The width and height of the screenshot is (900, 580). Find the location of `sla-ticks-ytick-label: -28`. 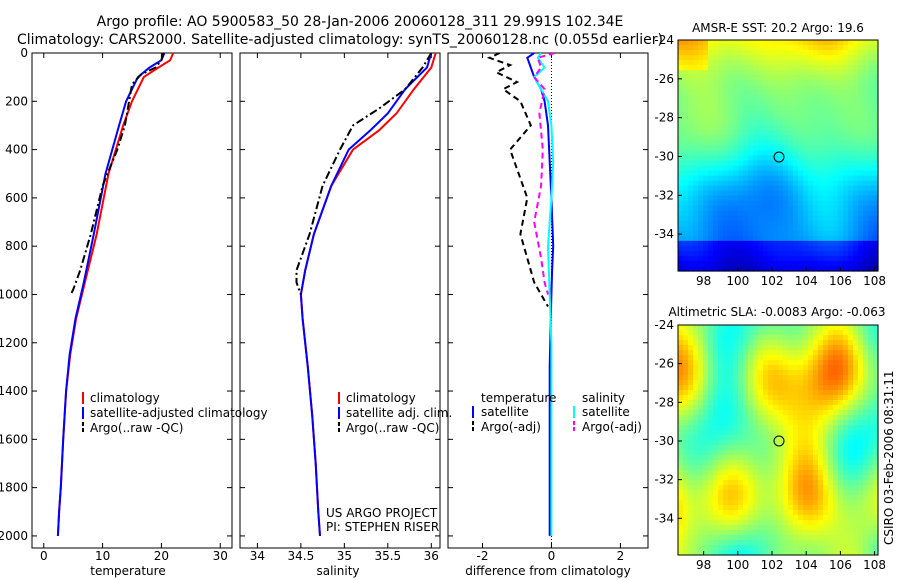

sla-ticks-ytick-label: -28 is located at coordinates (664, 402).